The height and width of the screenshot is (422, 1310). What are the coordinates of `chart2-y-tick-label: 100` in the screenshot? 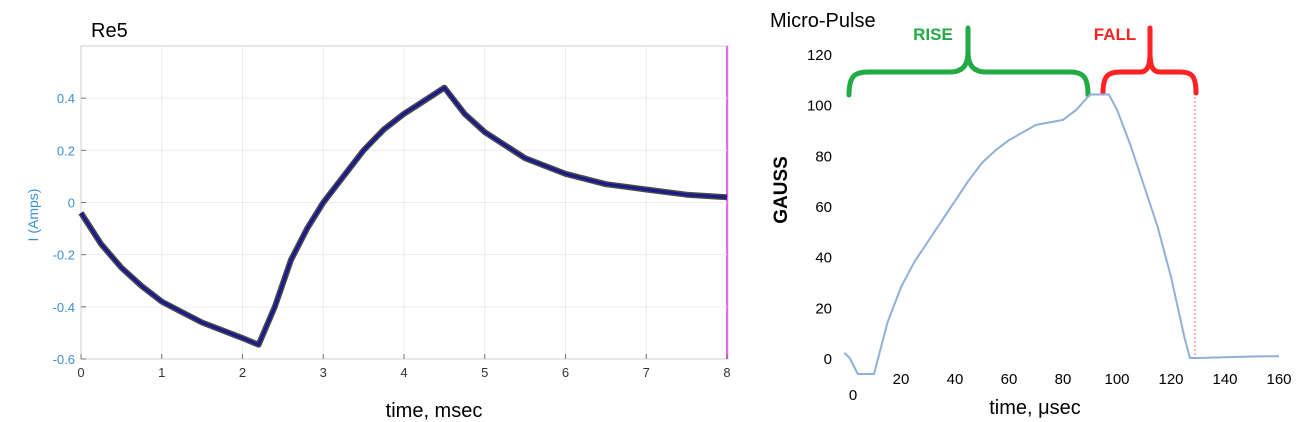 It's located at (819, 106).